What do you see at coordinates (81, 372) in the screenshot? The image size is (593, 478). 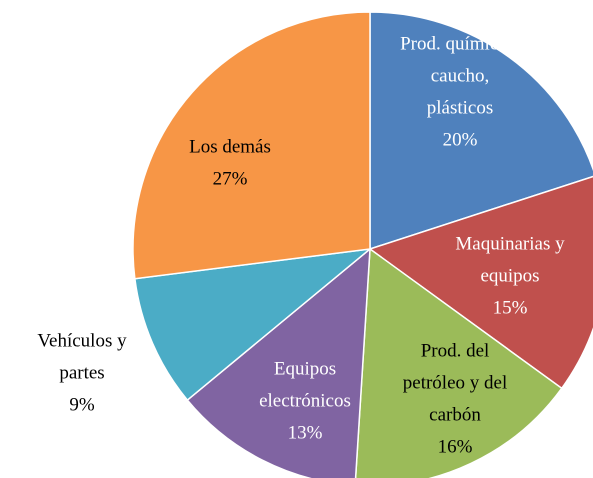 I see `slice-label: partes` at bounding box center [81, 372].